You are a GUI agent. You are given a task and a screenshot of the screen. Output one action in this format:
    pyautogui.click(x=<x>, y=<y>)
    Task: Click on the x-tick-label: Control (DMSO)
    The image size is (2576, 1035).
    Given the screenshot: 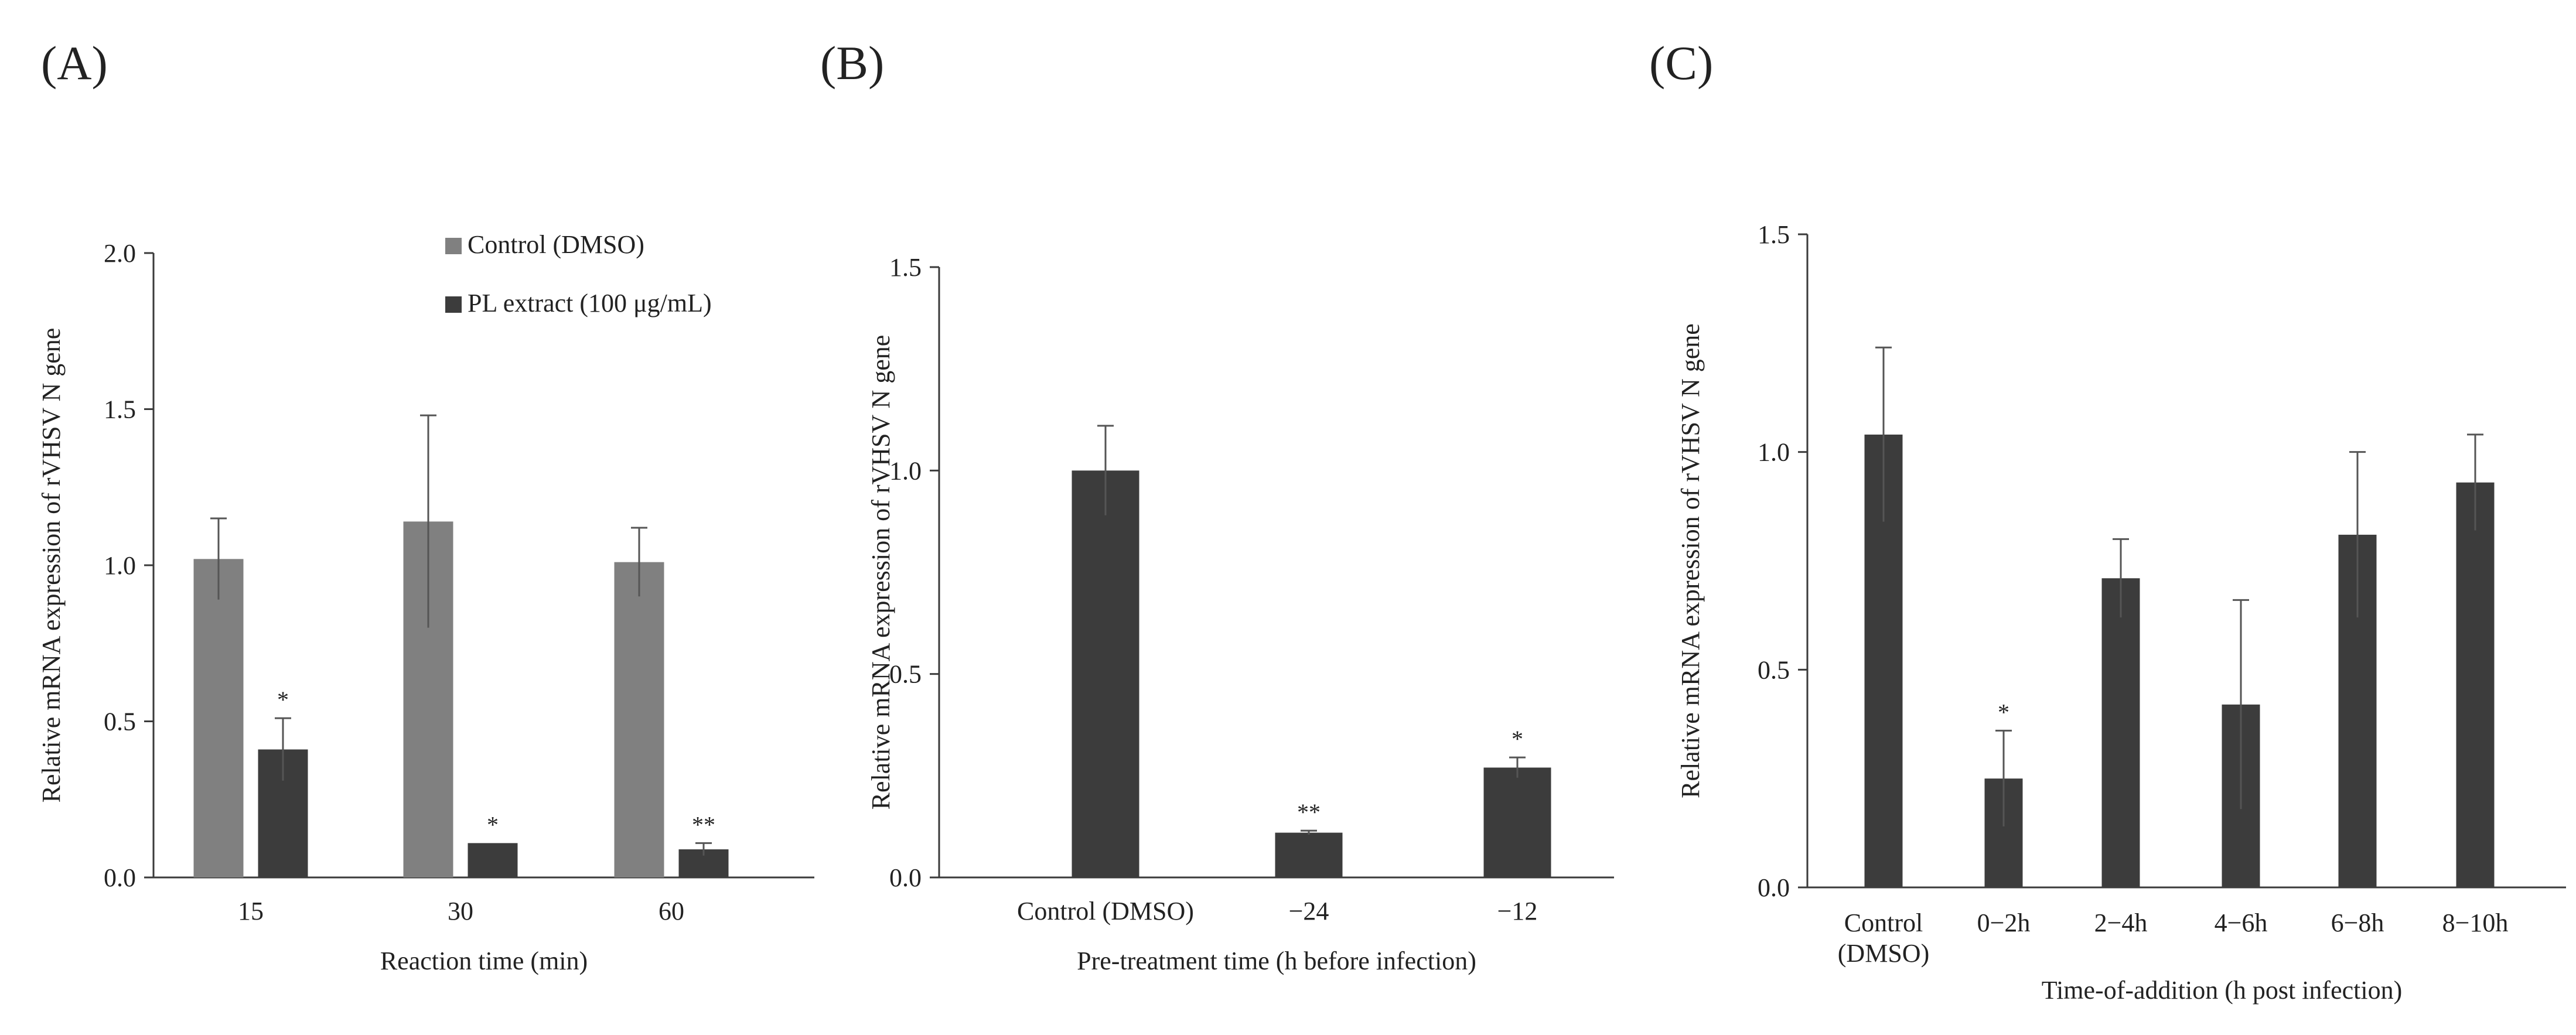 What is the action you would take?
    pyautogui.click(x=1105, y=911)
    